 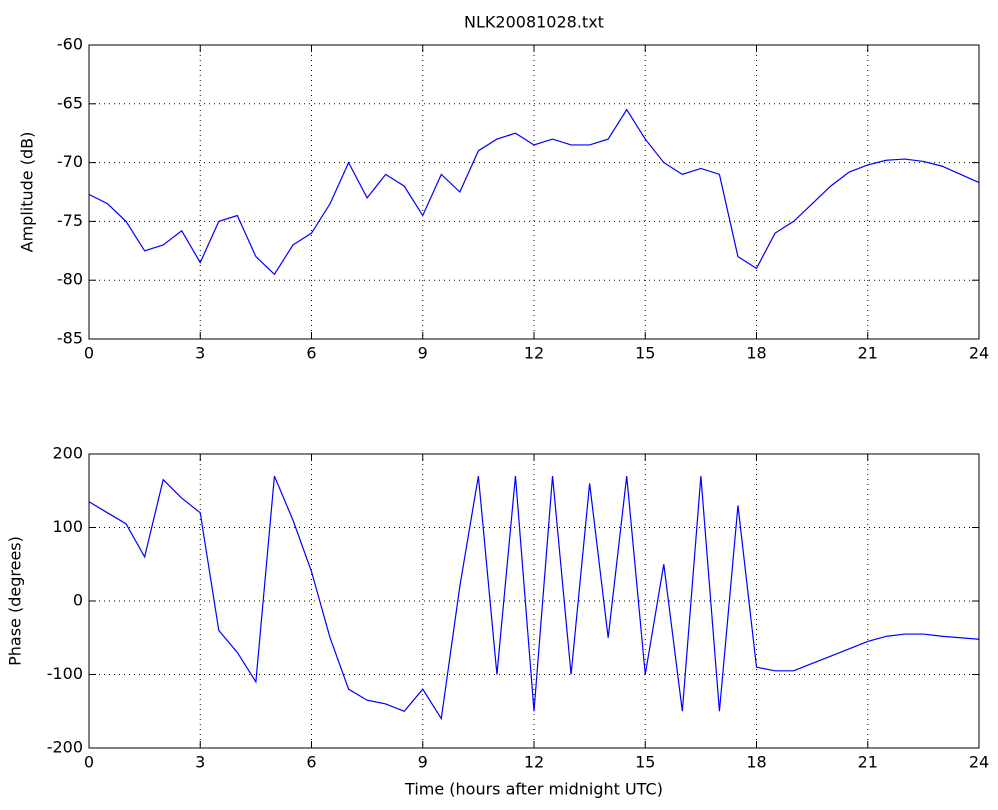 I want to click on y-axis-label: Amplitude (dB), so click(x=27, y=192).